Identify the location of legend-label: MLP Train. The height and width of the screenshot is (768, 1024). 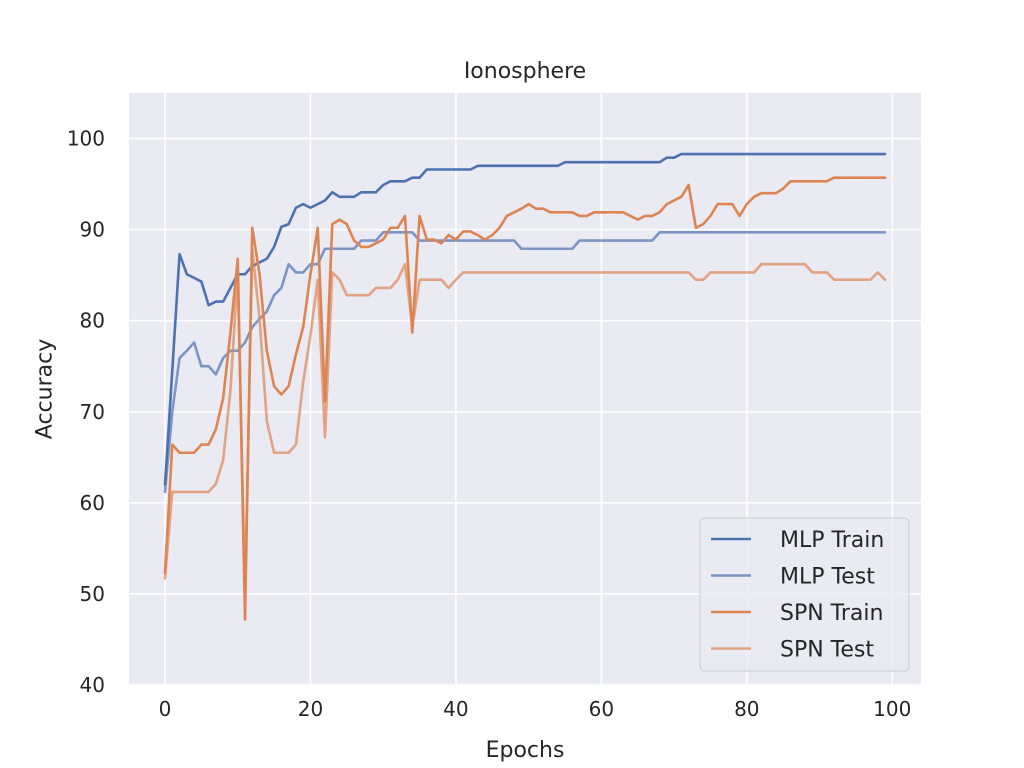
(832, 540).